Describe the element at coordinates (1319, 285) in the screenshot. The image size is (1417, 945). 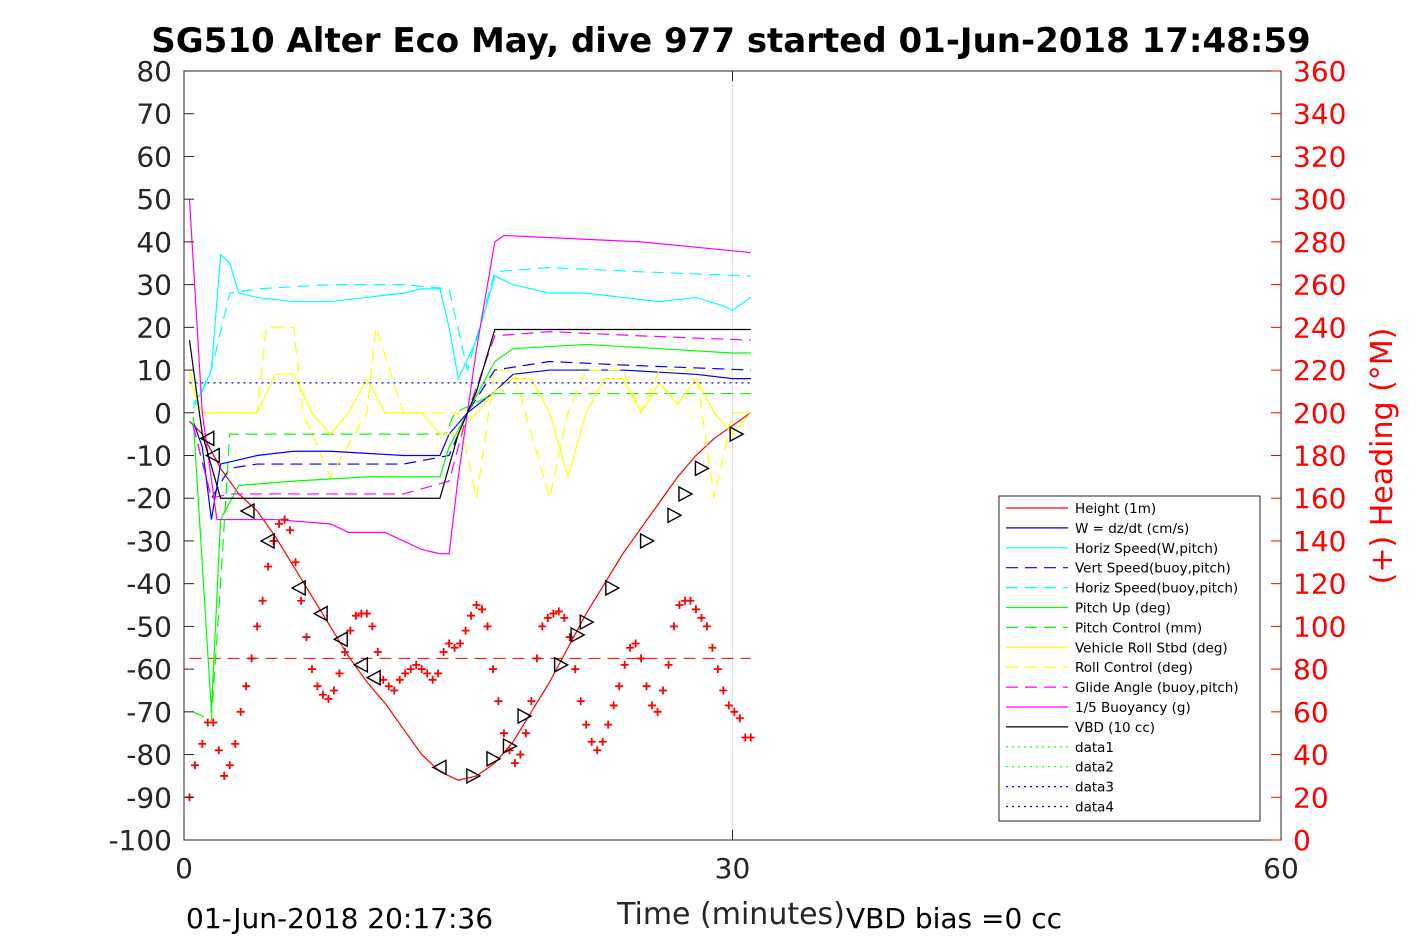
I see `right-tick-label: 260` at that location.